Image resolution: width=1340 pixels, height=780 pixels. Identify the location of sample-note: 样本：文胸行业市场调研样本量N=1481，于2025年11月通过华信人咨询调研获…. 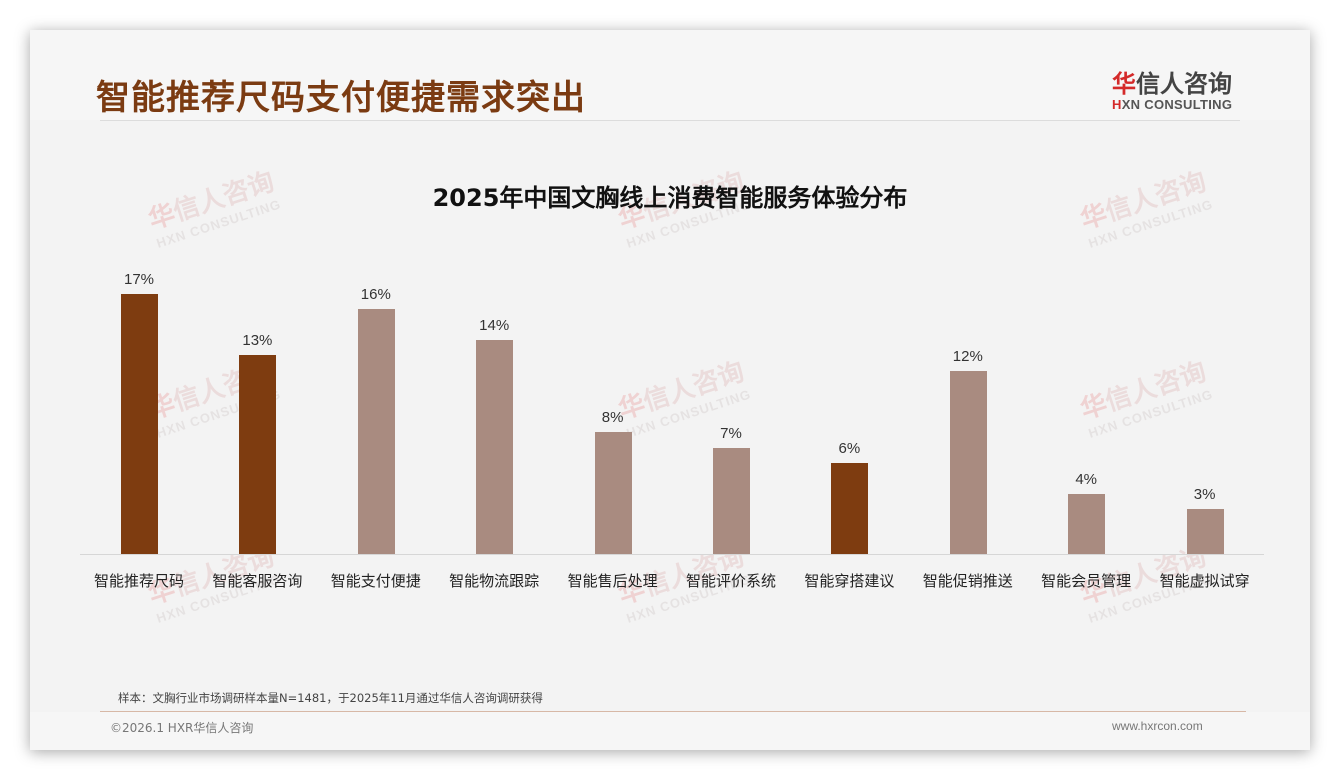
(330, 698).